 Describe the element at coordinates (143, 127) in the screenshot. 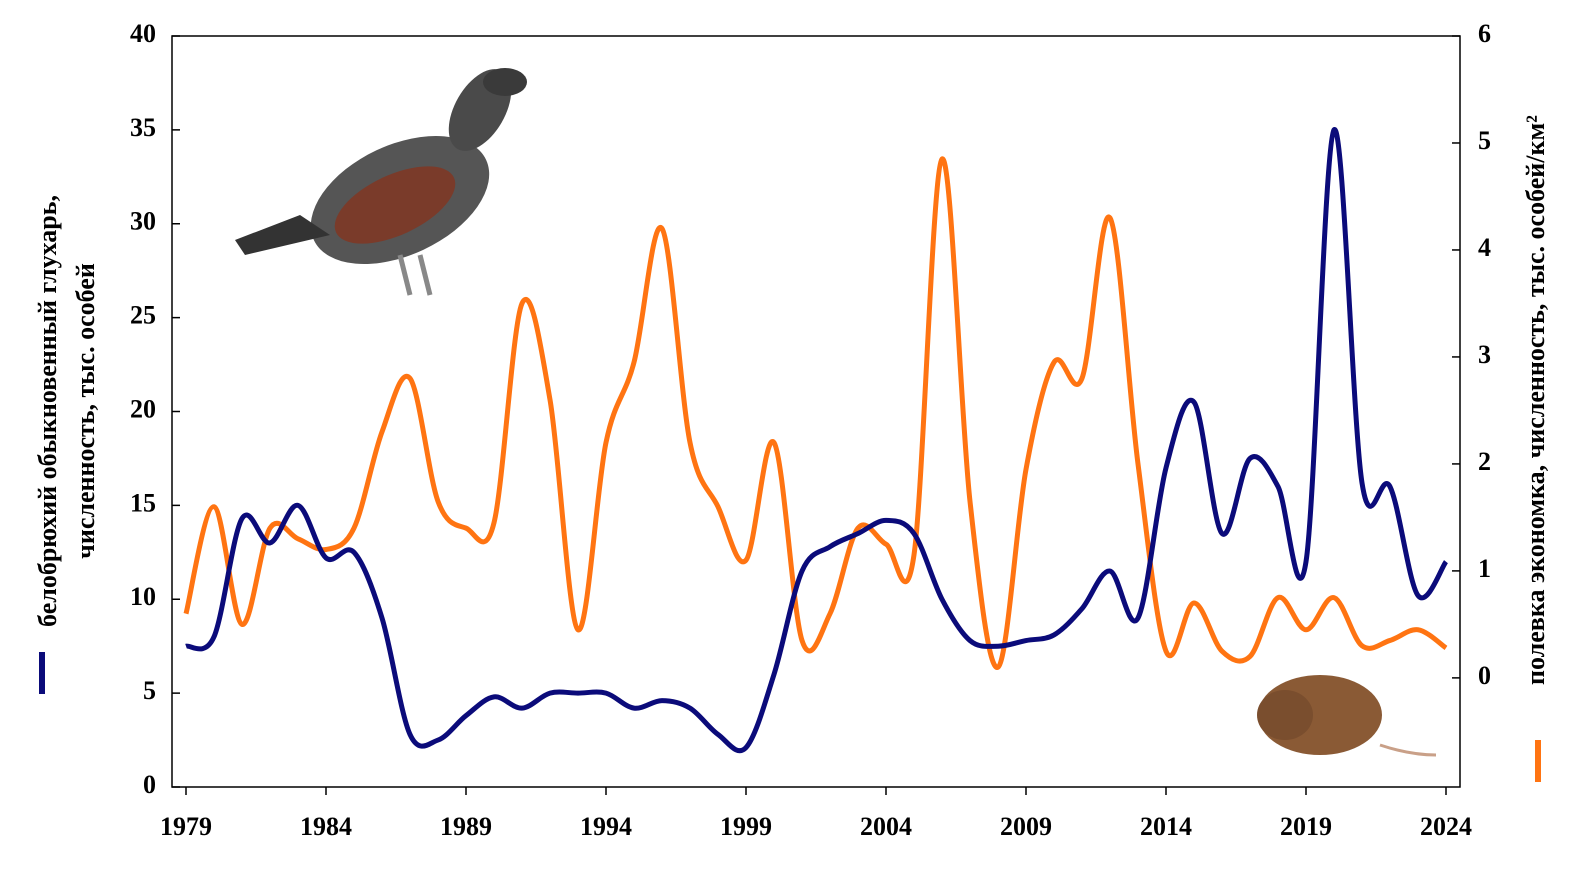

I see `y-tick-label: 35` at that location.